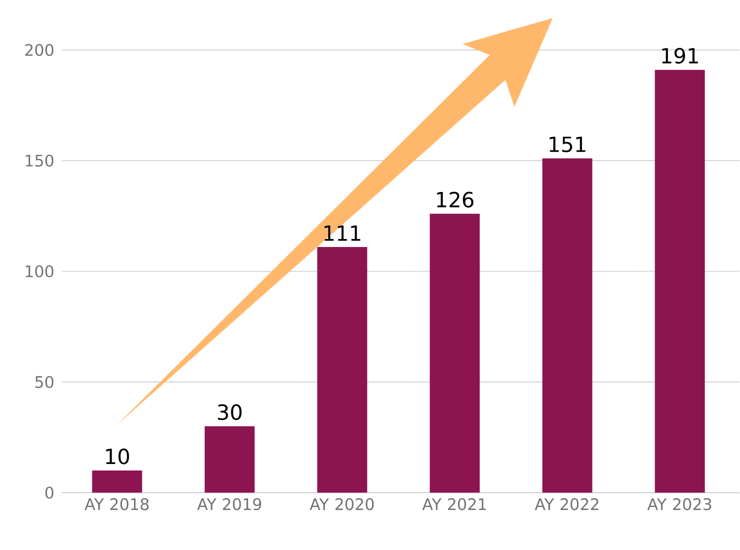  What do you see at coordinates (40, 160) in the screenshot?
I see `y-tick-label: 150` at bounding box center [40, 160].